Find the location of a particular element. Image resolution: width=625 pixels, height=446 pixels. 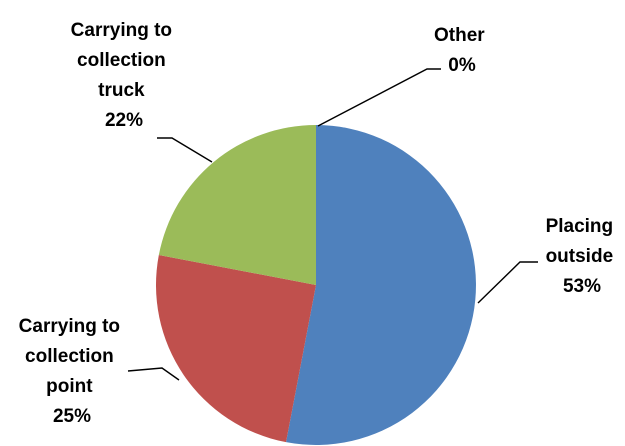

label-collection-point: Carrying to collection point 25% is located at coordinates (72, 371).